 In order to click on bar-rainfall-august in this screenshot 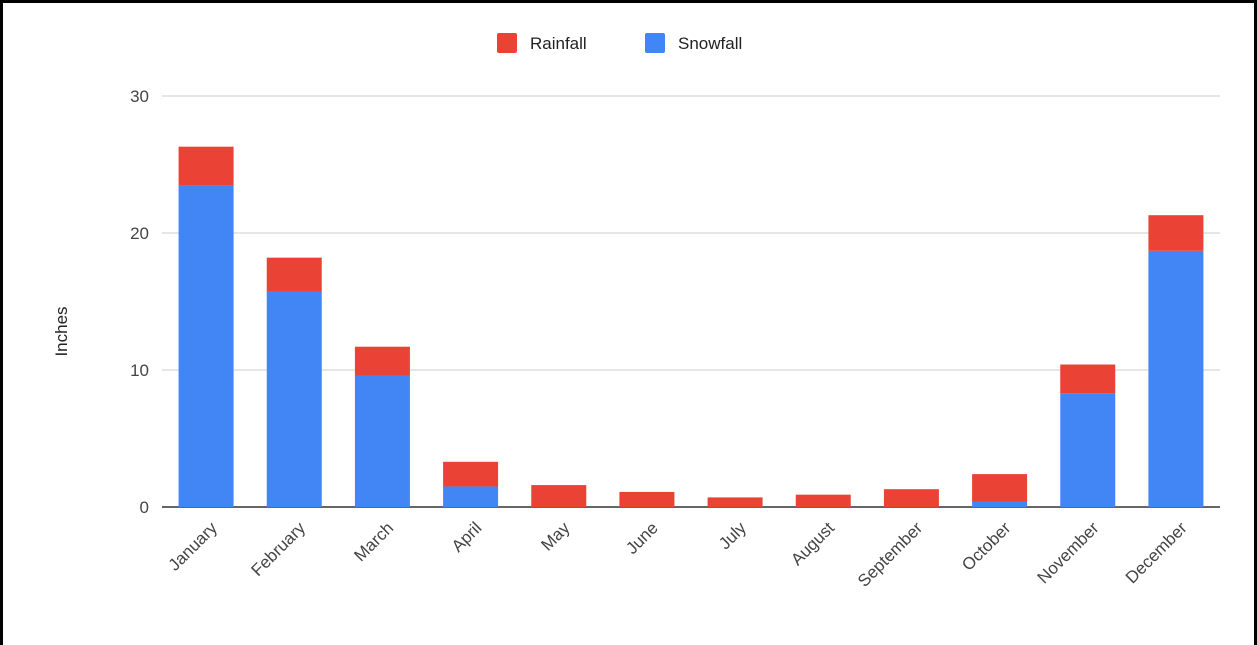, I will do `click(823, 500)`.